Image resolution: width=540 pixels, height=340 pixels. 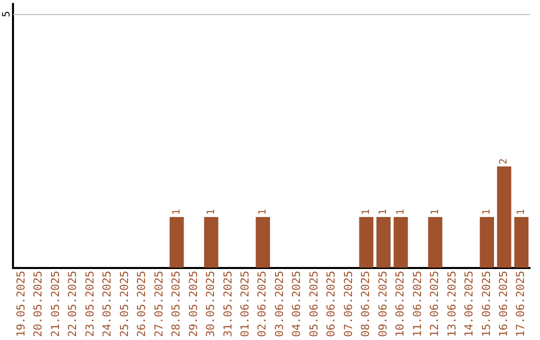 I want to click on x-tick-label: 05.06.2025, so click(x=313, y=304).